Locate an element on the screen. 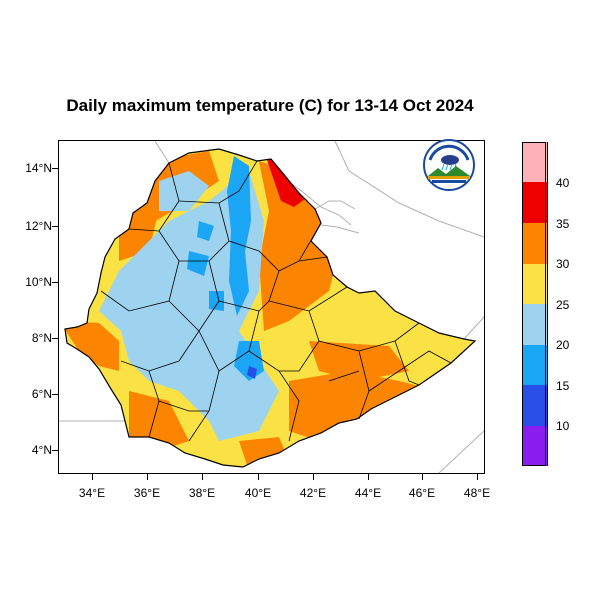 The height and width of the screenshot is (600, 600). legend-label: 25 is located at coordinates (563, 305).